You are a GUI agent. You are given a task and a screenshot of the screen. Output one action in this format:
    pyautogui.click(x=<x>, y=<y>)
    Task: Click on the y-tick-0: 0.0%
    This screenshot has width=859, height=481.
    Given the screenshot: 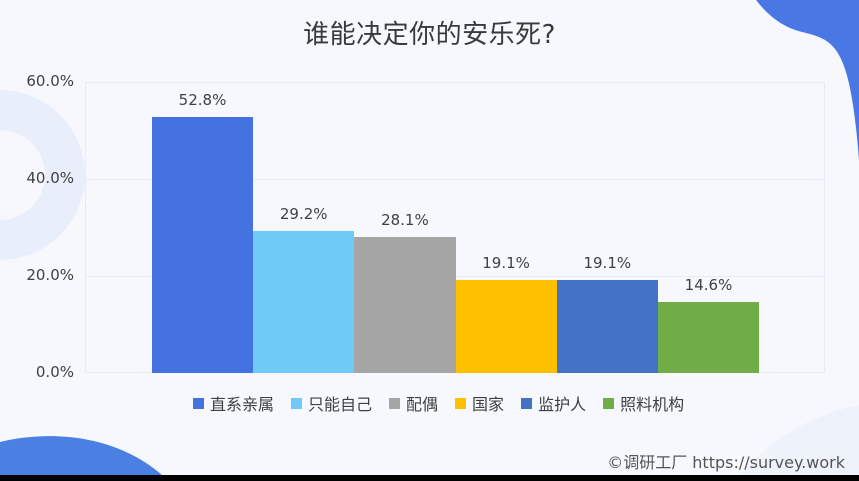 What is the action you would take?
    pyautogui.click(x=54, y=372)
    